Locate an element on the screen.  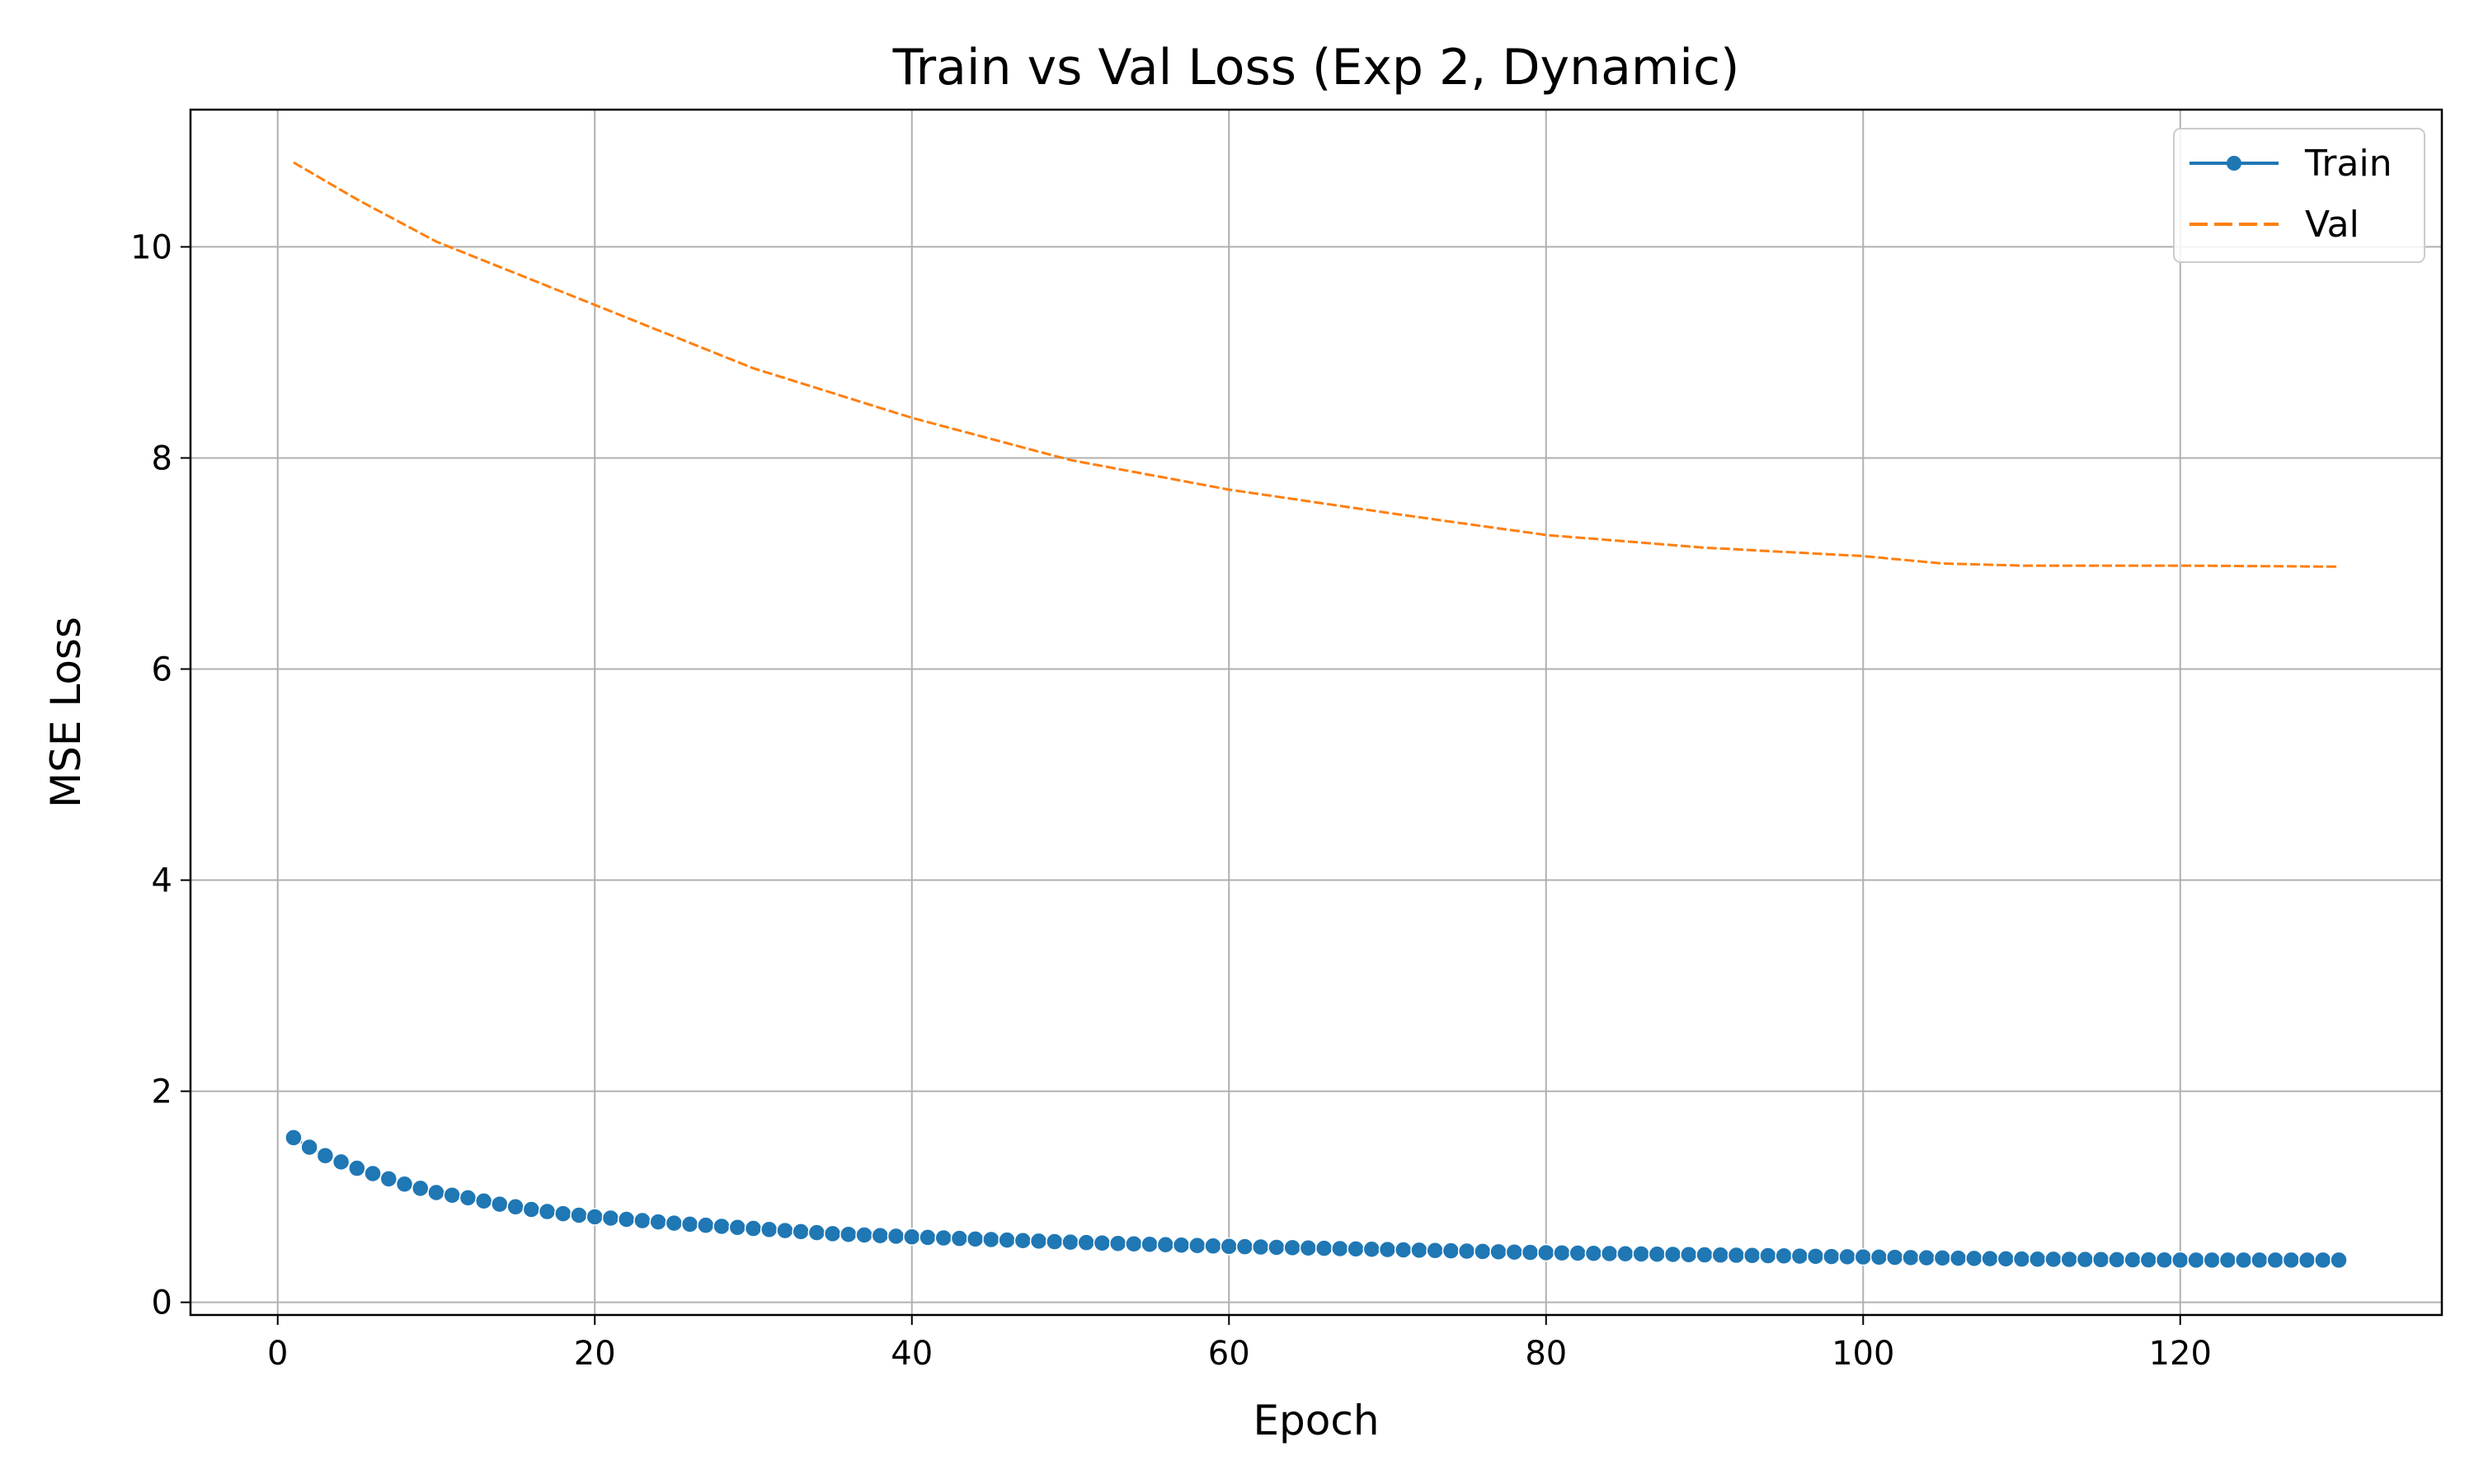
x-axis-label: Epoch is located at coordinates (1316, 1420).